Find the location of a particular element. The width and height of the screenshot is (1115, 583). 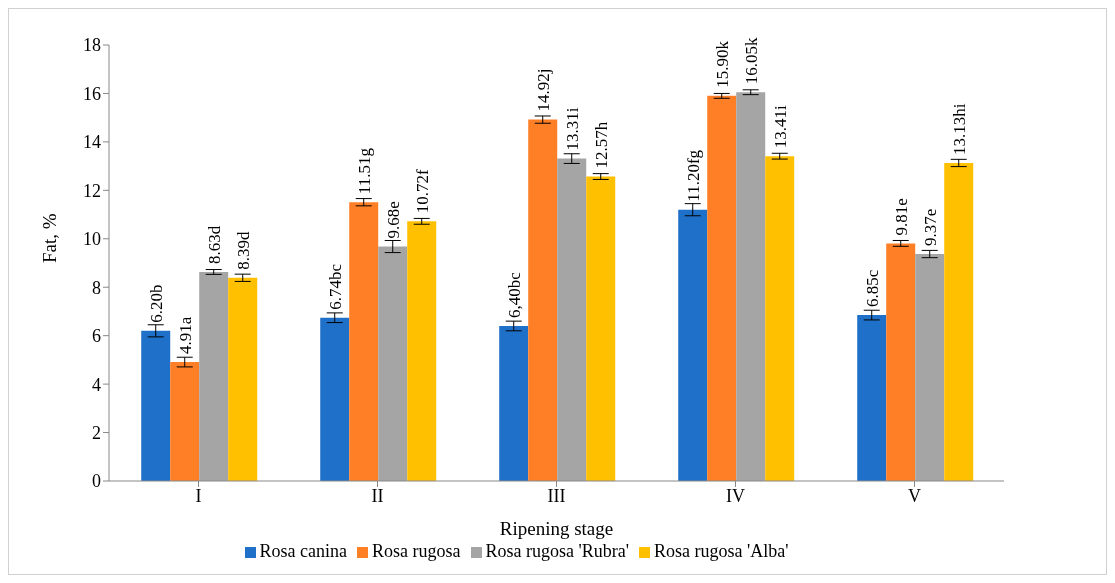

data-label: 13.41i is located at coordinates (780, 126).